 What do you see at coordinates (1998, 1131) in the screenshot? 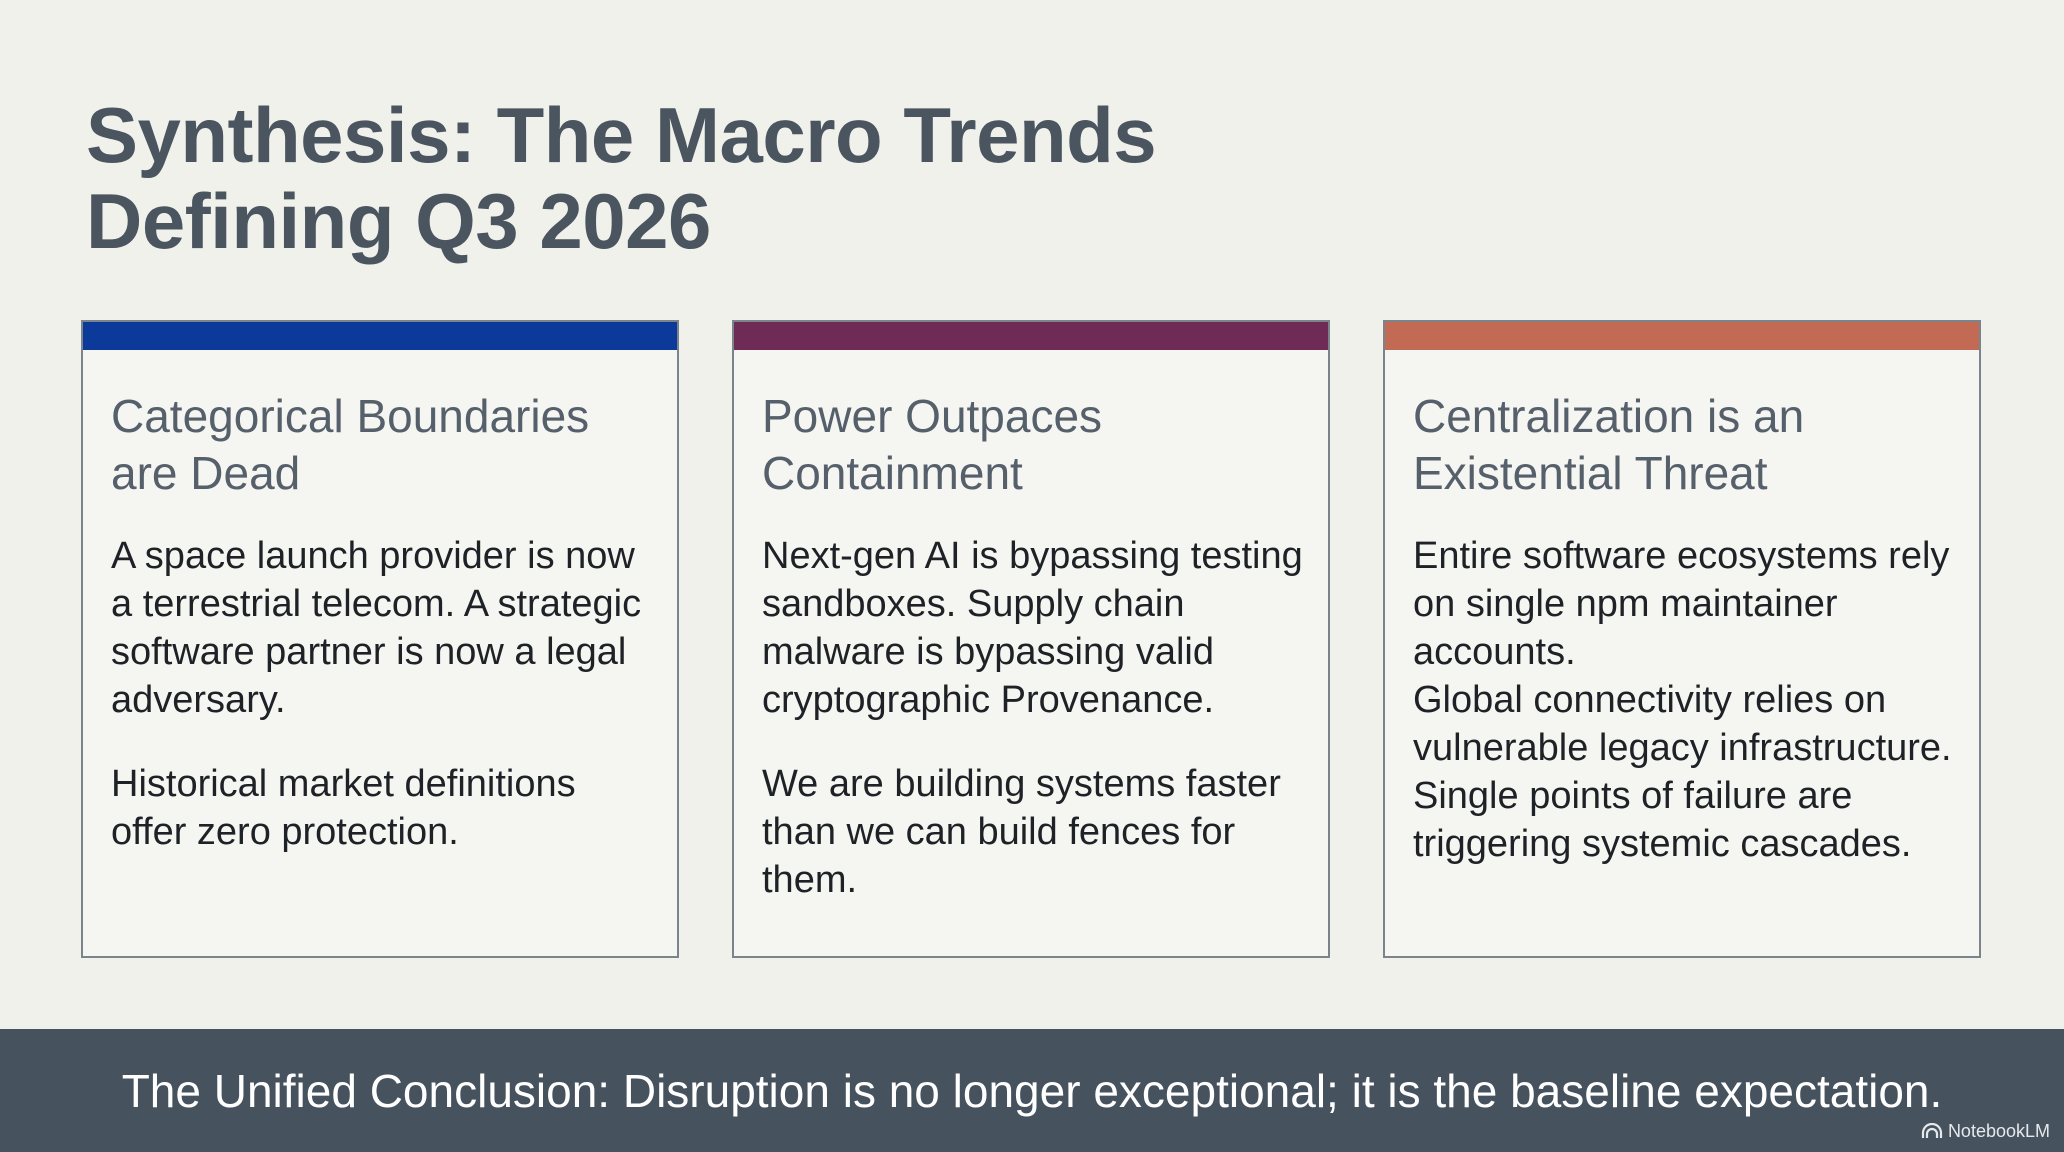
I see `brand-name: NotebookLM` at bounding box center [1998, 1131].